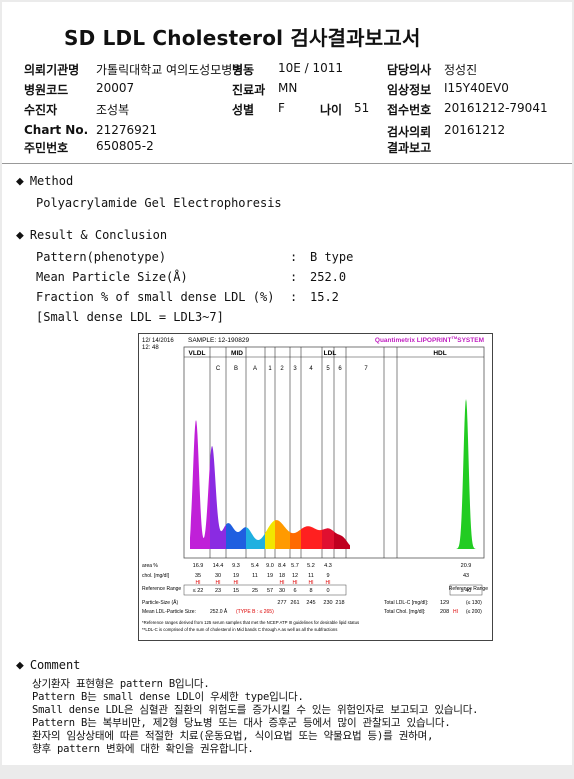  What do you see at coordinates (327, 591) in the screenshot?
I see `ref-value: 0` at bounding box center [327, 591].